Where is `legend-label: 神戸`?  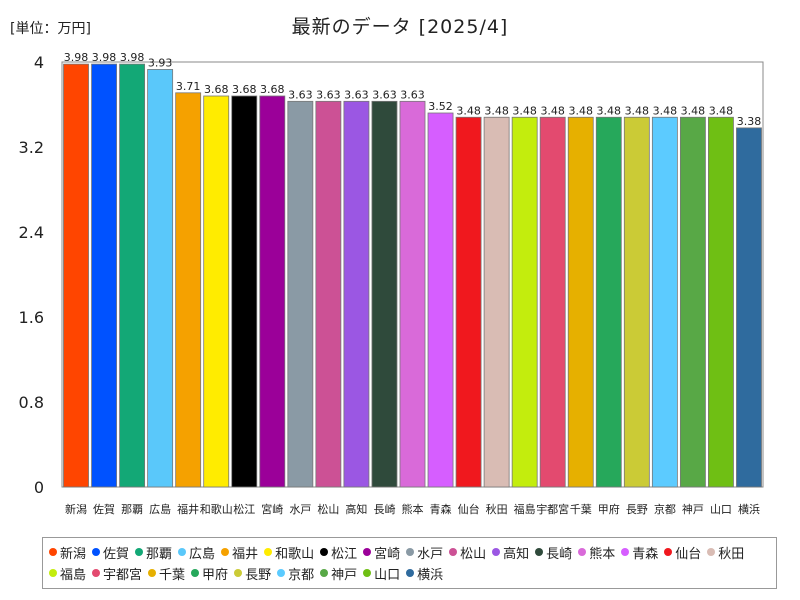
legend-label: 神戸 is located at coordinates (344, 575).